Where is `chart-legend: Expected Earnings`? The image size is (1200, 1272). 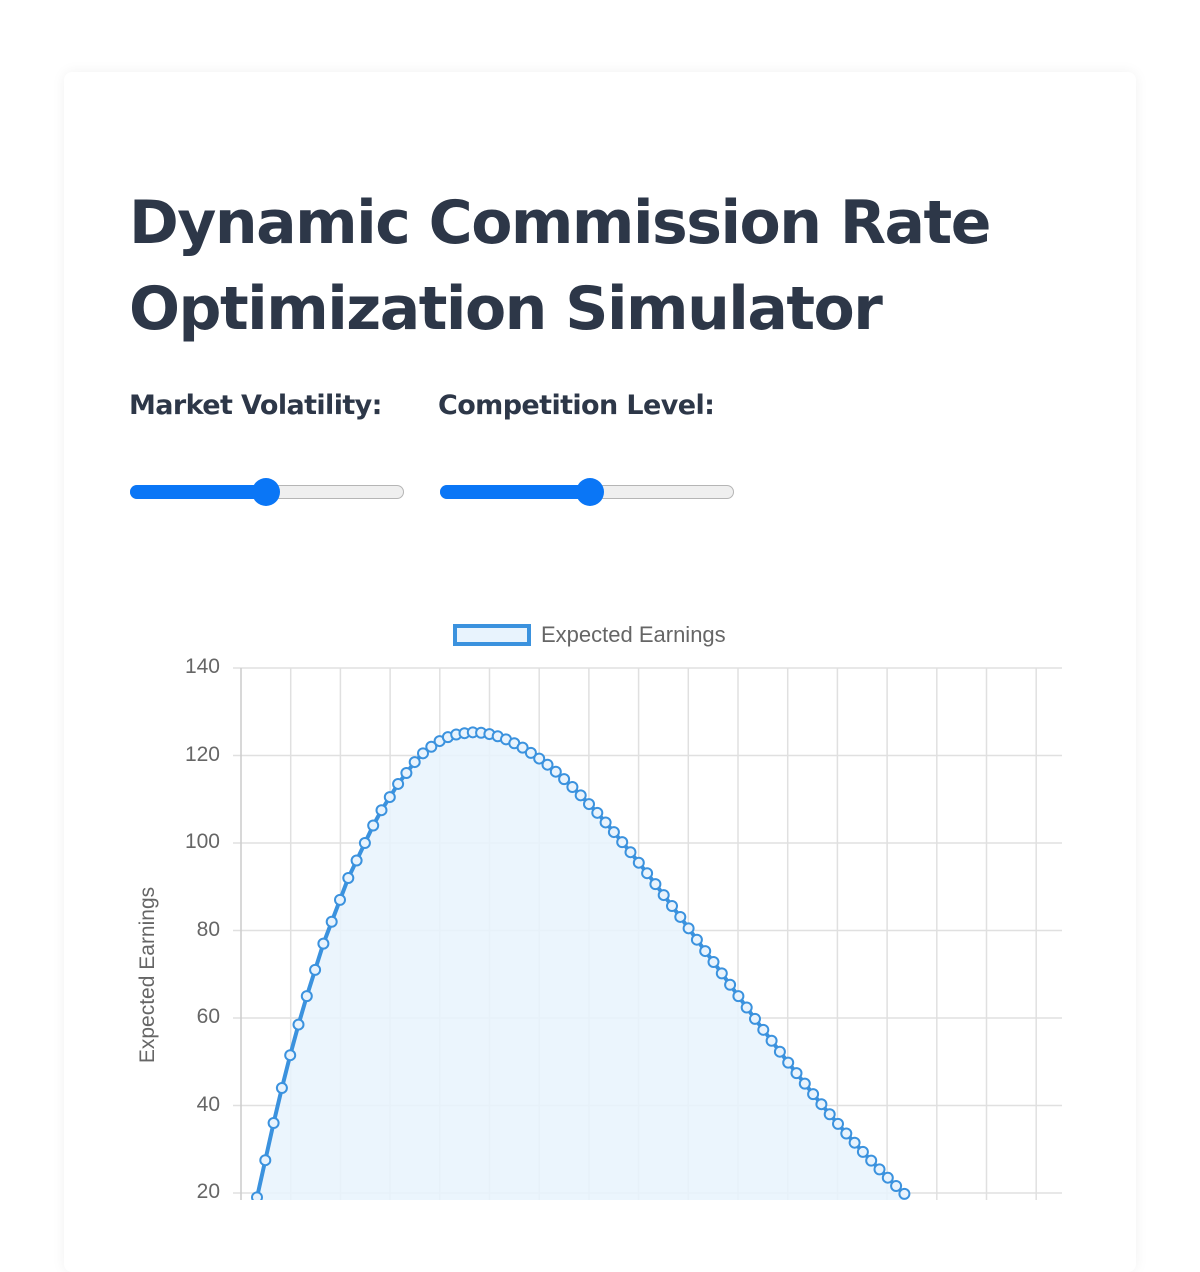
chart-legend: Expected Earnings is located at coordinates (589, 635).